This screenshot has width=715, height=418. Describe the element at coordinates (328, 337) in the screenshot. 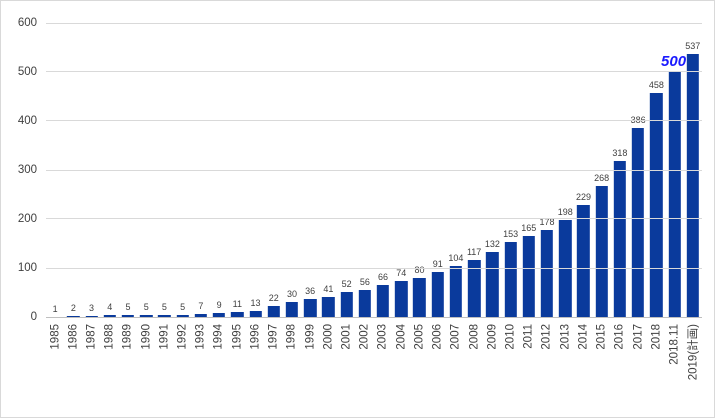

I see `x-tick-label: 2000` at that location.